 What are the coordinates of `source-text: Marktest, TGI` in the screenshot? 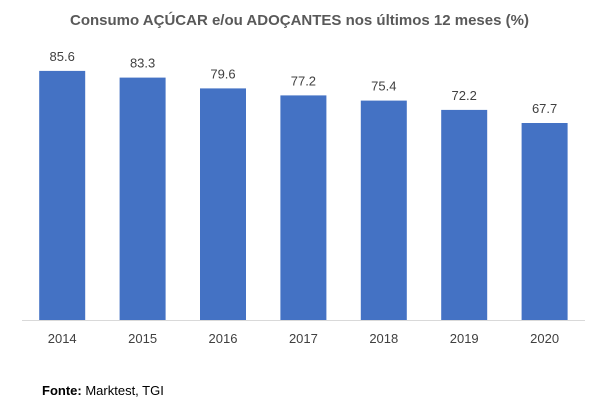 It's located at (124, 390).